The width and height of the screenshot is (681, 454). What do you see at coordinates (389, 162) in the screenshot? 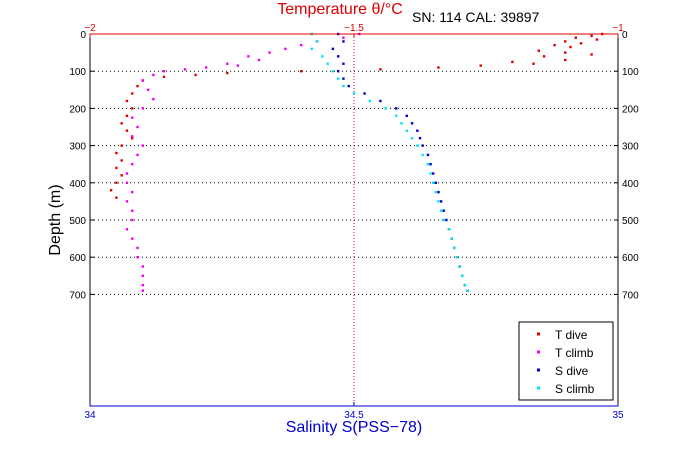
I see `series-s-climb` at bounding box center [389, 162].